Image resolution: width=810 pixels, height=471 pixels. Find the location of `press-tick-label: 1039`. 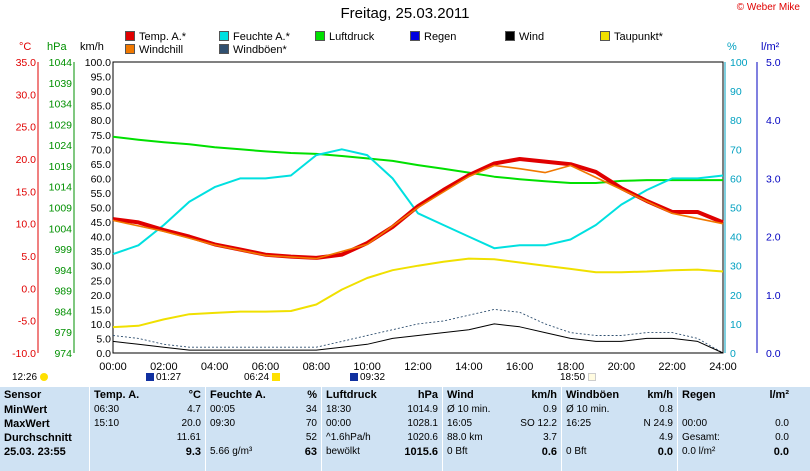

press-tick-label: 1039 is located at coordinates (61, 84).